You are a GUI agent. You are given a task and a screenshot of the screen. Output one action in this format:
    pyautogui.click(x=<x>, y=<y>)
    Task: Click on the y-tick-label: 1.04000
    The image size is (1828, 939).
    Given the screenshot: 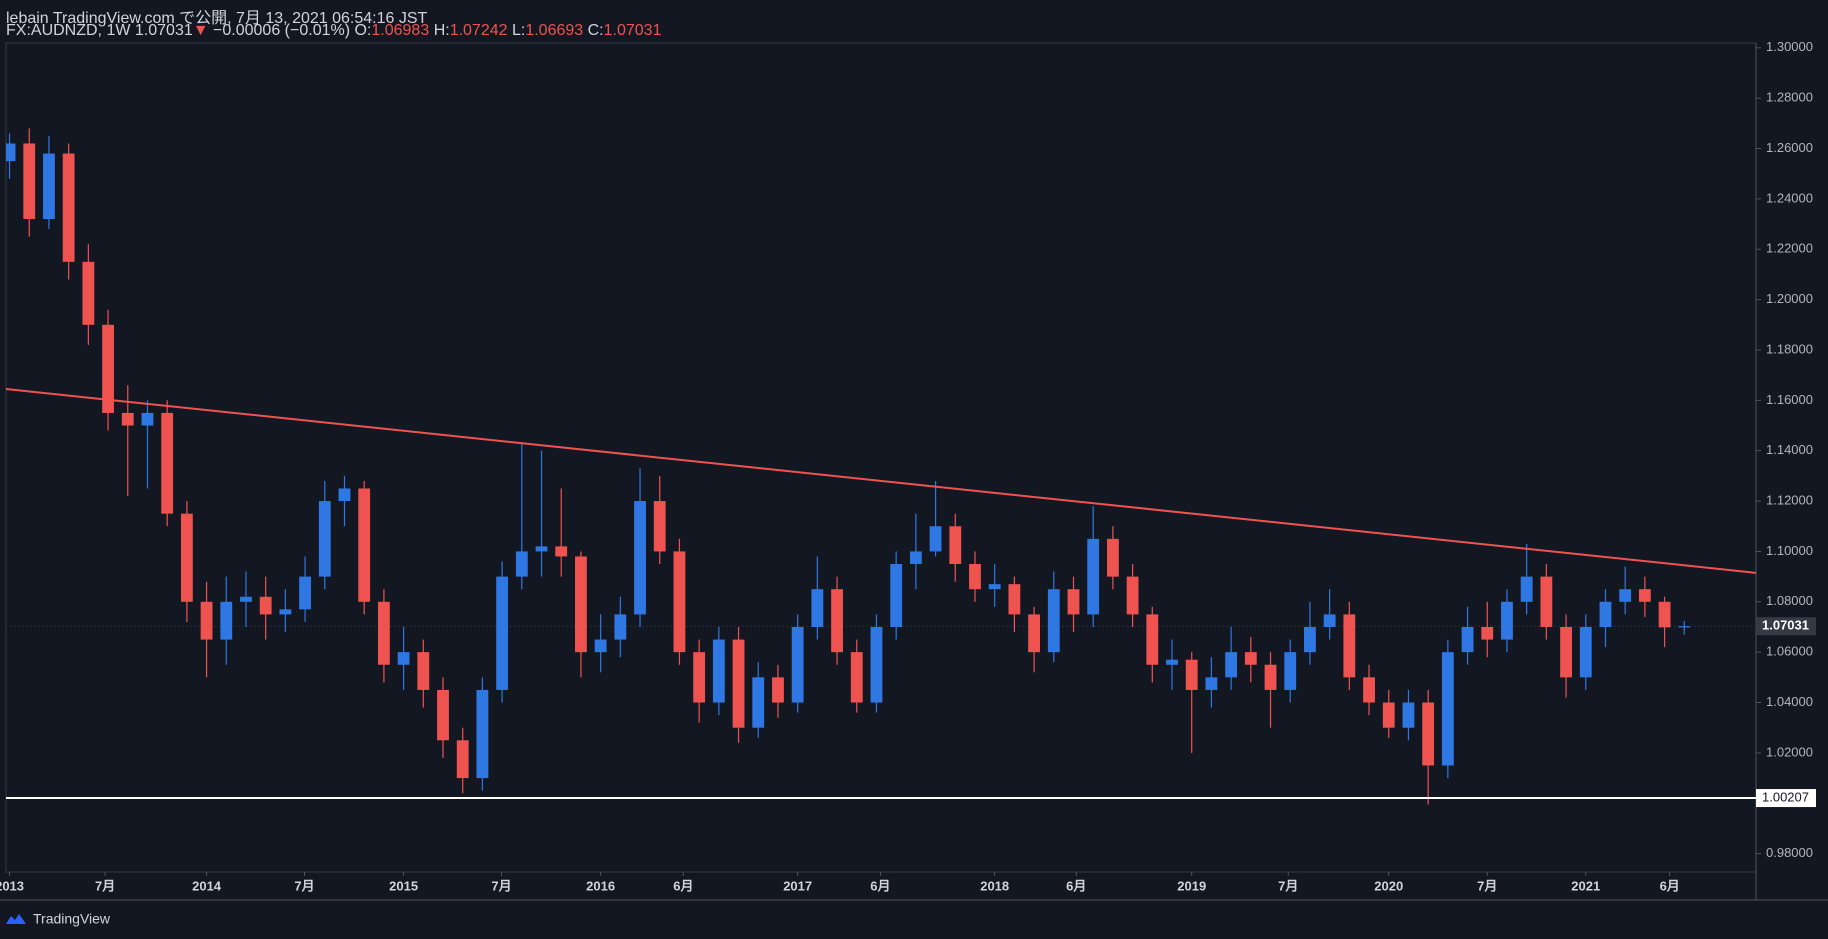 What is the action you would take?
    pyautogui.click(x=1789, y=701)
    